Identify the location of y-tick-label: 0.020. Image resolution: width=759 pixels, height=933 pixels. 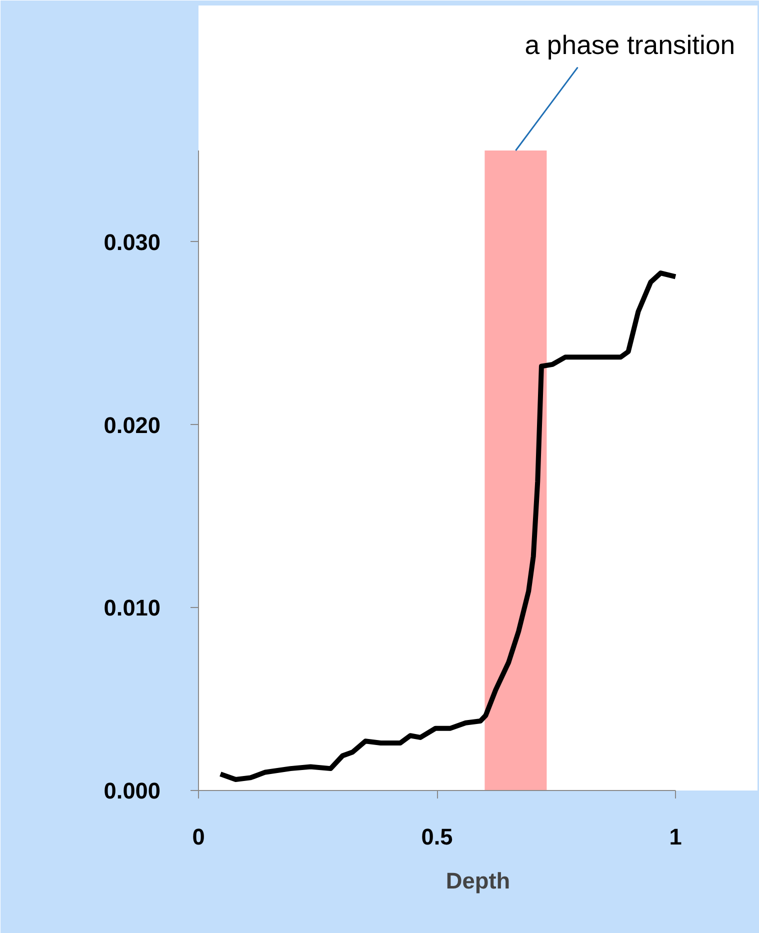
(132, 425).